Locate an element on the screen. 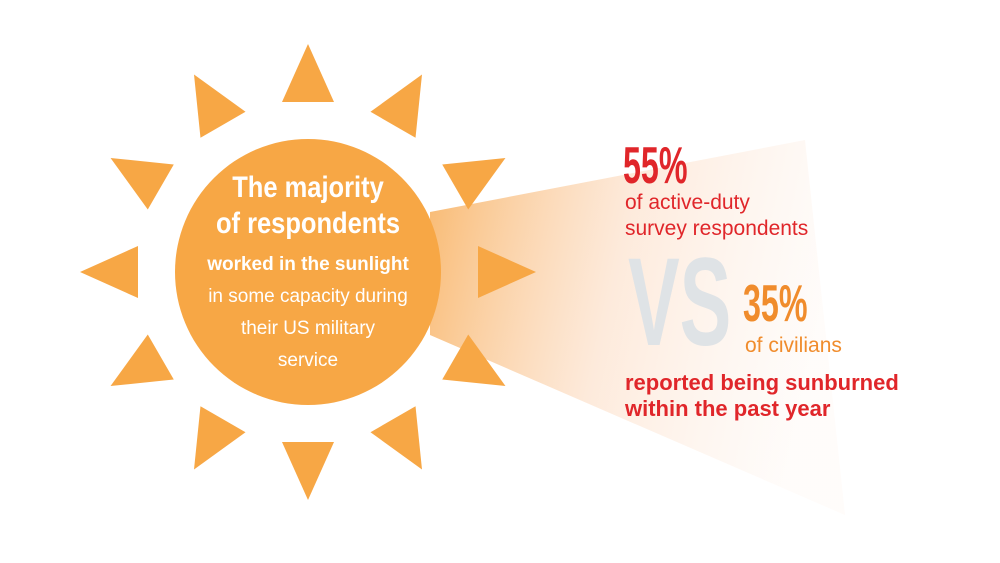 The width and height of the screenshot is (1000, 563). headline: of respondents is located at coordinates (308, 222).